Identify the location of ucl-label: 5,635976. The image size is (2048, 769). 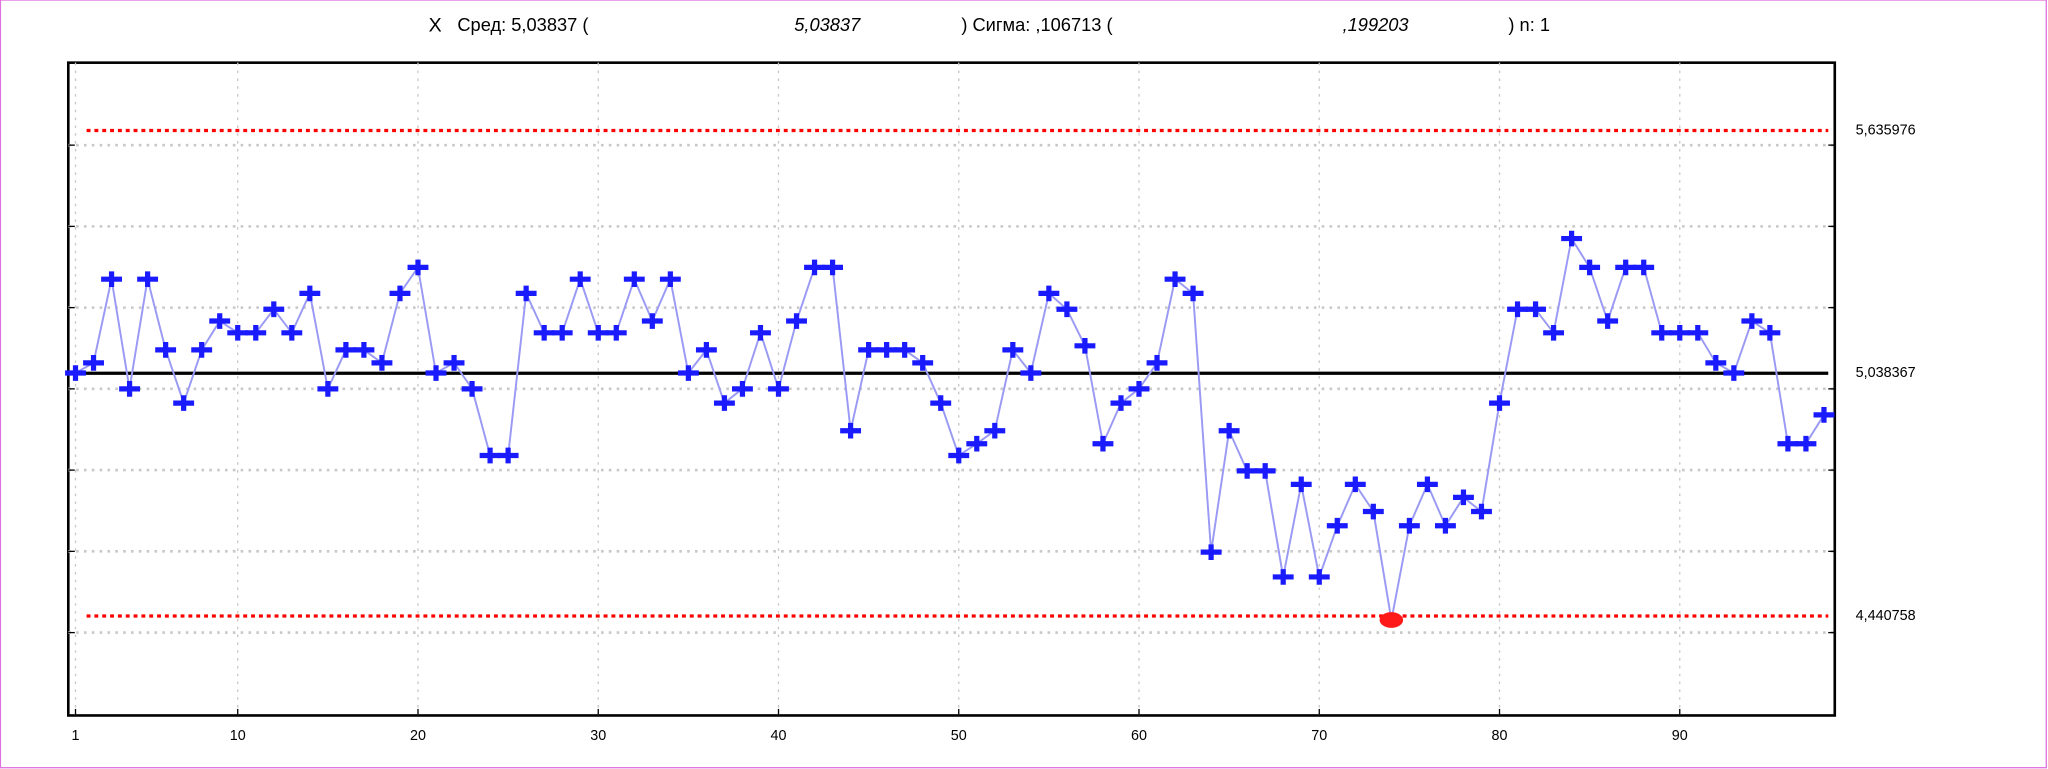
(1886, 130).